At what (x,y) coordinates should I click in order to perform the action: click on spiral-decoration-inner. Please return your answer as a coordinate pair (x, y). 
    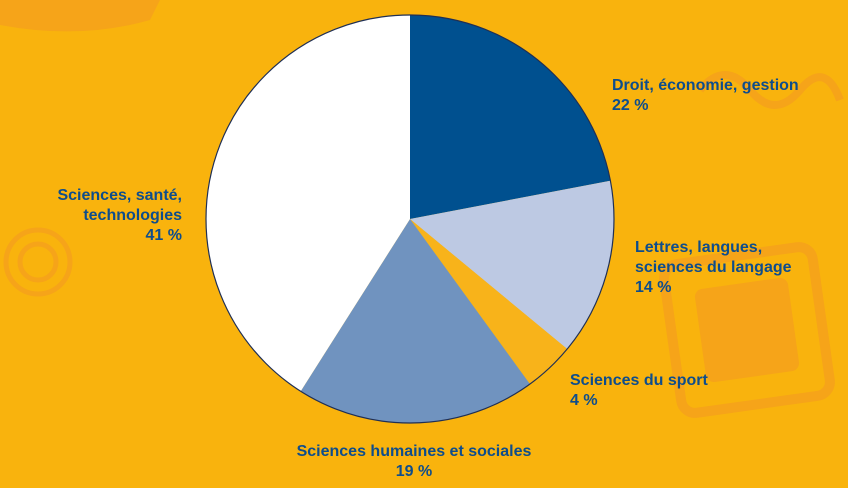
    Looking at the image, I should click on (38, 262).